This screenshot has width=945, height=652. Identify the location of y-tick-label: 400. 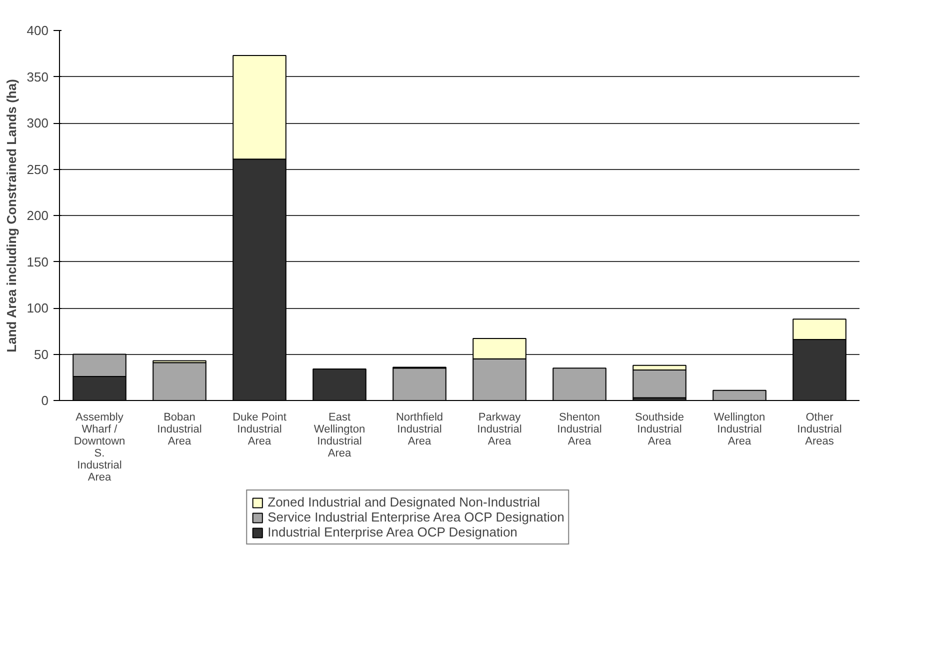
(37, 30).